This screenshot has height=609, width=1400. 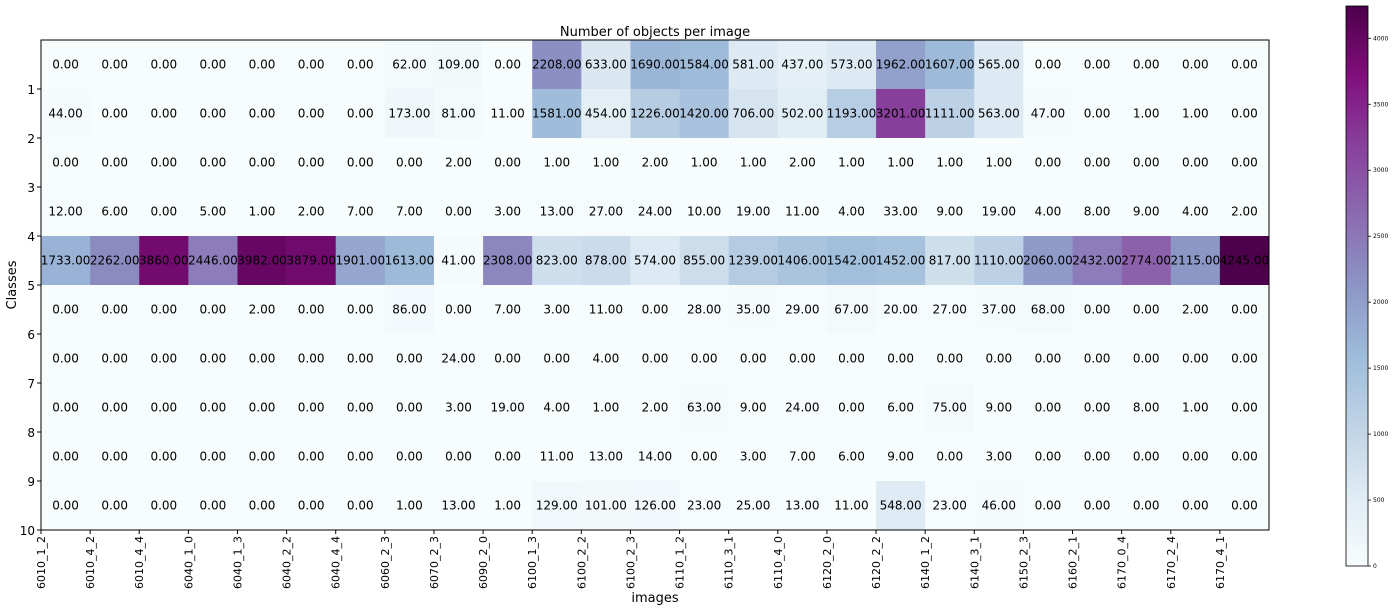 What do you see at coordinates (1097, 261) in the screenshot?
I see `cell-value-label: 2432.00` at bounding box center [1097, 261].